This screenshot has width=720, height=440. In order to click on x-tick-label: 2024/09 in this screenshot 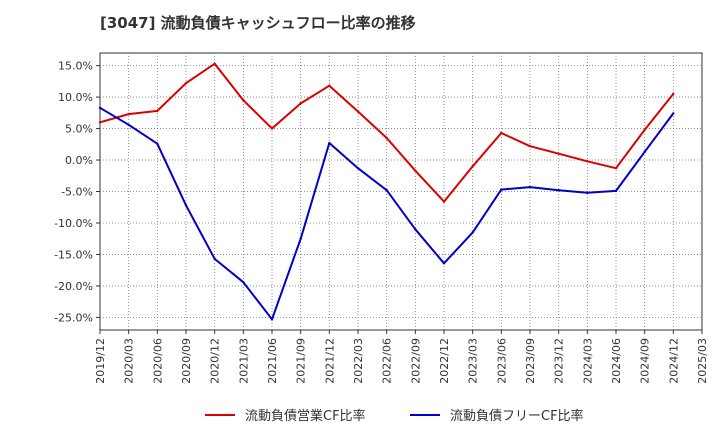, I will do `click(645, 361)`.